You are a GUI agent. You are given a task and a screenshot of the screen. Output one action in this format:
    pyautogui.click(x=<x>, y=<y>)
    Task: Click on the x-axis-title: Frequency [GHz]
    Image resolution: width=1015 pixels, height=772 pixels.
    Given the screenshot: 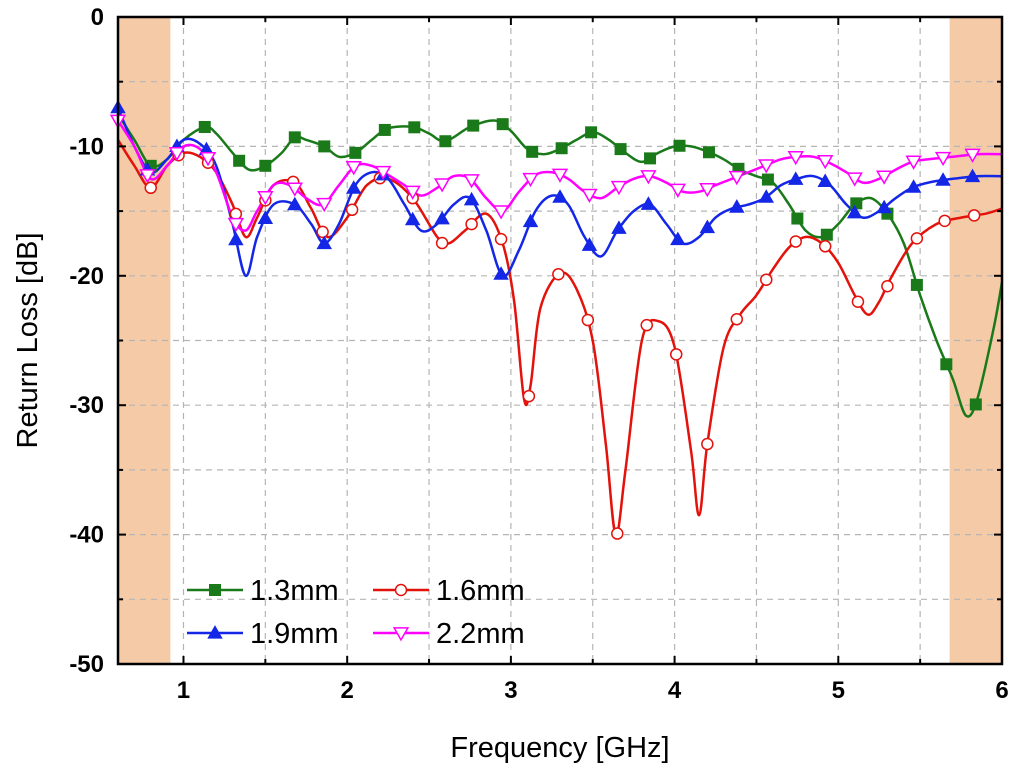 What is the action you would take?
    pyautogui.click(x=559, y=748)
    